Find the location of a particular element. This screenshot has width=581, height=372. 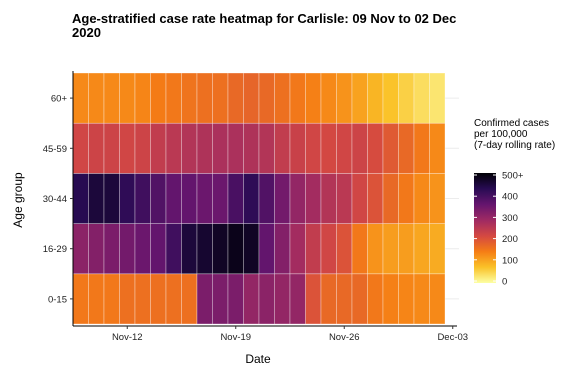

y-tick-label: 0-15 is located at coordinates (57, 299).